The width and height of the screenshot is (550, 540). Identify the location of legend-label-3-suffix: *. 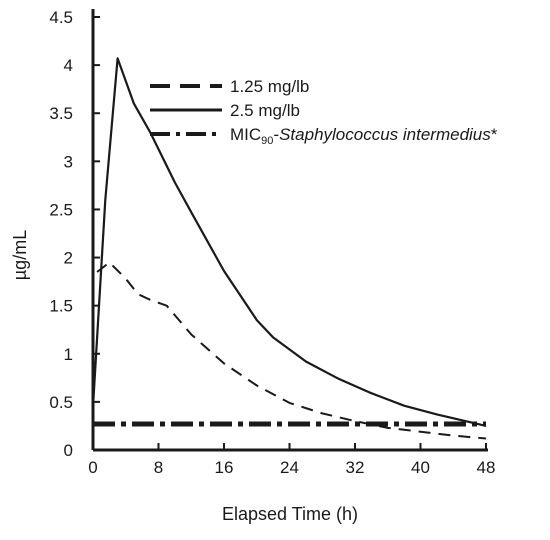
(494, 134).